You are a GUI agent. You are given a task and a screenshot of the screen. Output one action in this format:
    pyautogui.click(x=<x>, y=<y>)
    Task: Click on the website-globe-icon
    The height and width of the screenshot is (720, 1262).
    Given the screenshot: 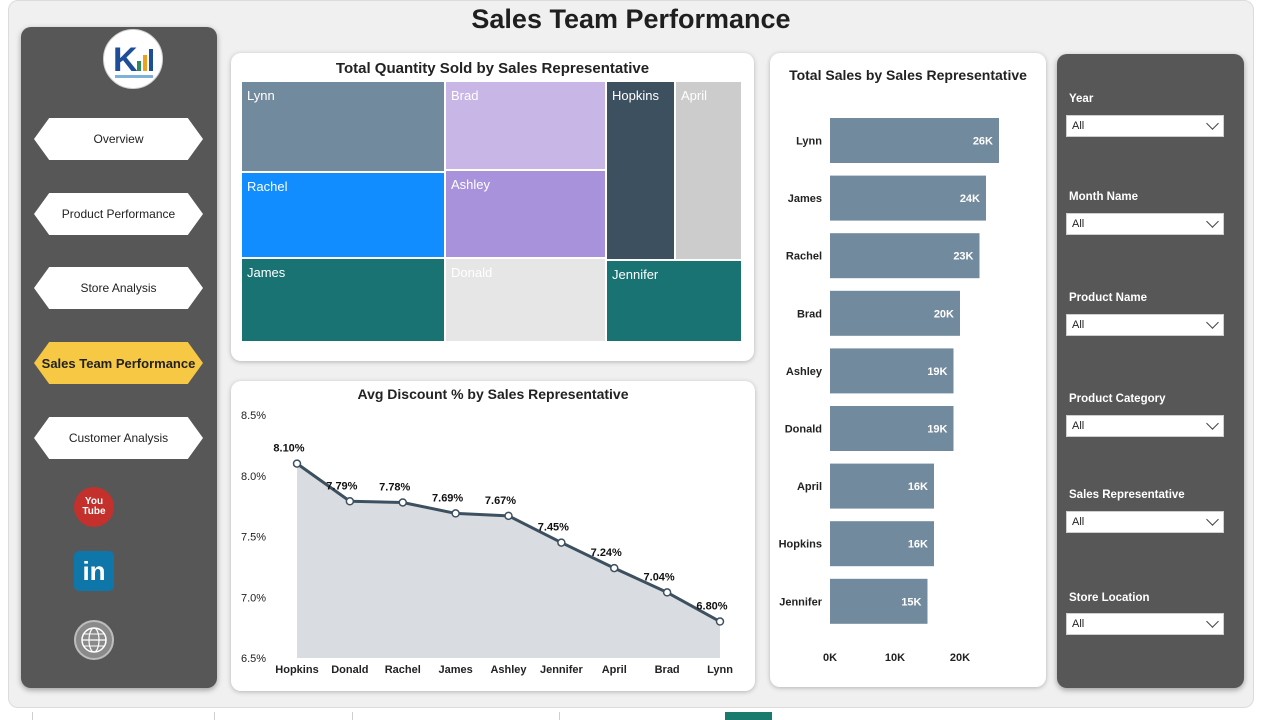 What is the action you would take?
    pyautogui.click(x=94, y=640)
    